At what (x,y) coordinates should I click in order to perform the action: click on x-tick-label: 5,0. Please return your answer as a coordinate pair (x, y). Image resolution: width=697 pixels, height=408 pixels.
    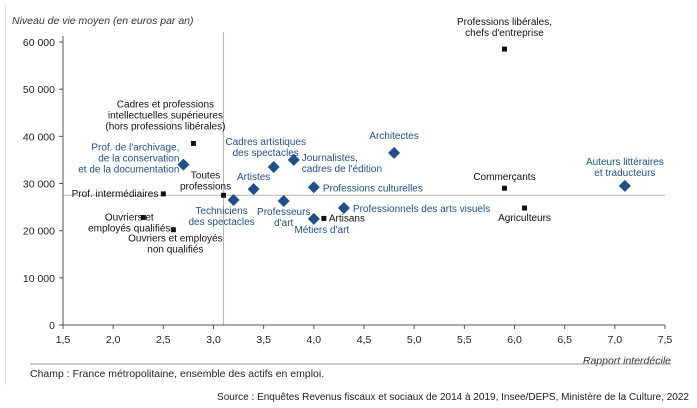
    Looking at the image, I should click on (414, 340).